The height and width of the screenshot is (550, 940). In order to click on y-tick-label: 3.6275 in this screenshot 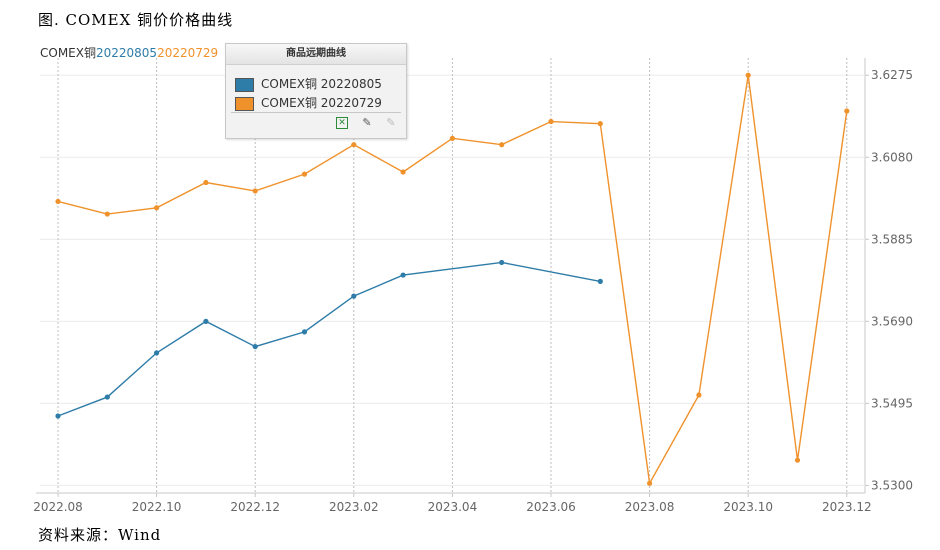, I will do `click(892, 75)`.